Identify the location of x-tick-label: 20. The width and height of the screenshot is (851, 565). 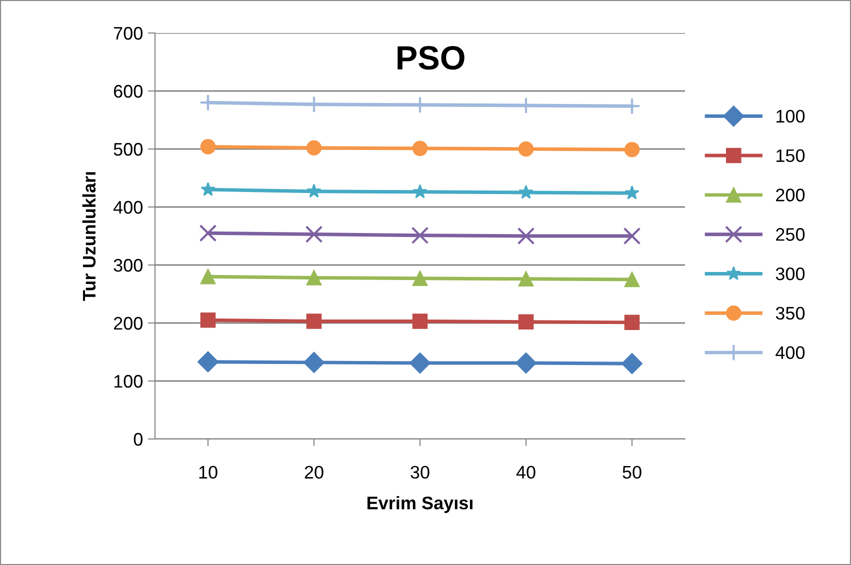
(314, 472).